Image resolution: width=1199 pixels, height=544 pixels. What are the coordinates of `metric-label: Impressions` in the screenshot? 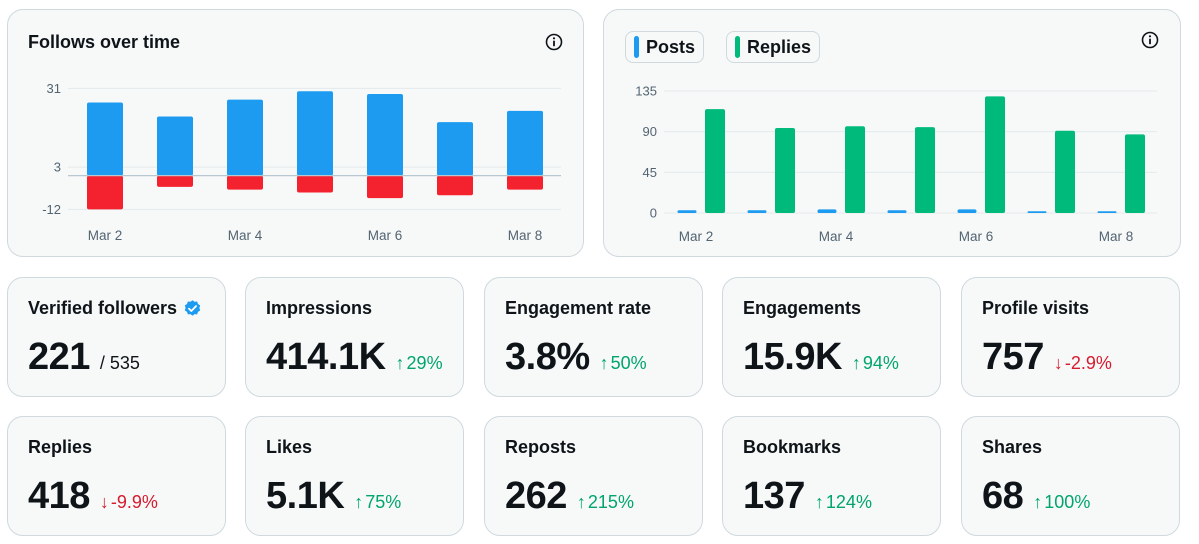 It's located at (319, 308).